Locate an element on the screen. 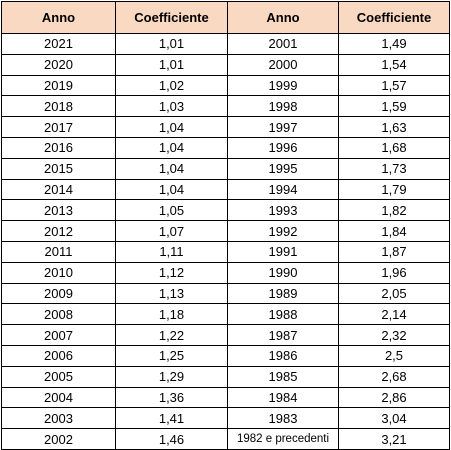 The height and width of the screenshot is (450, 451). cell-year-right: 1982 e precedenti is located at coordinates (283, 439).